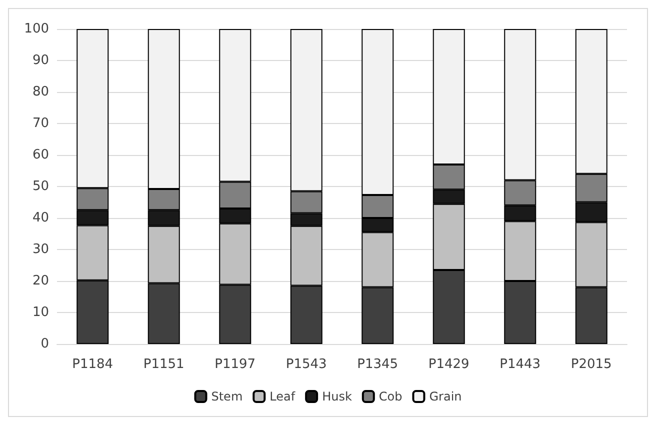 The image size is (656, 425). I want to click on y-tick-label: 60, so click(40, 155).